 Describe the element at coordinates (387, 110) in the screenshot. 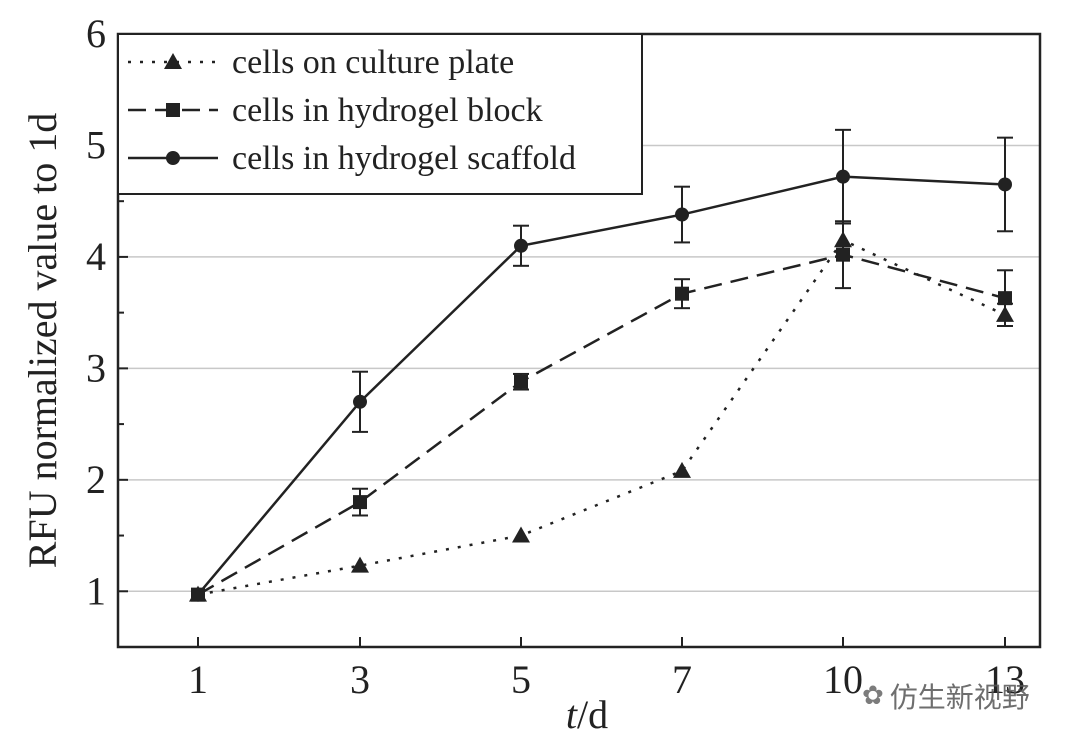

I see `legend-label: cells in hydrogel block` at that location.